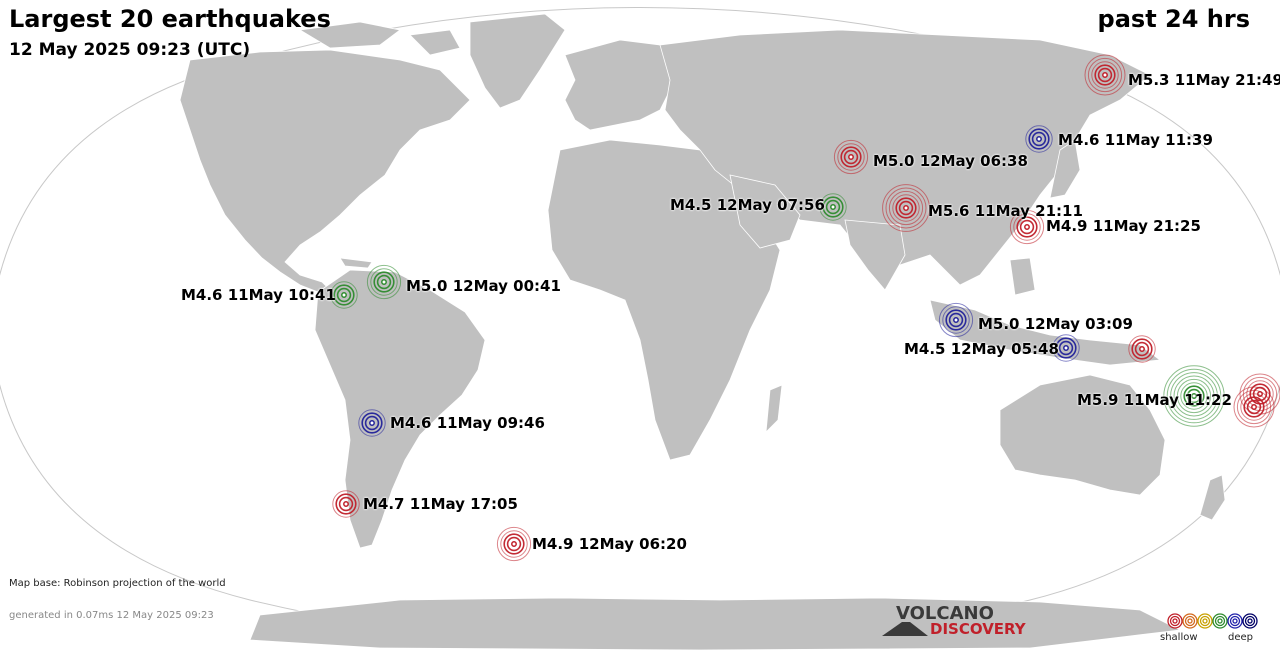 This screenshot has height=650, width=1280. I want to click on indonesia, so click(1045, 332).